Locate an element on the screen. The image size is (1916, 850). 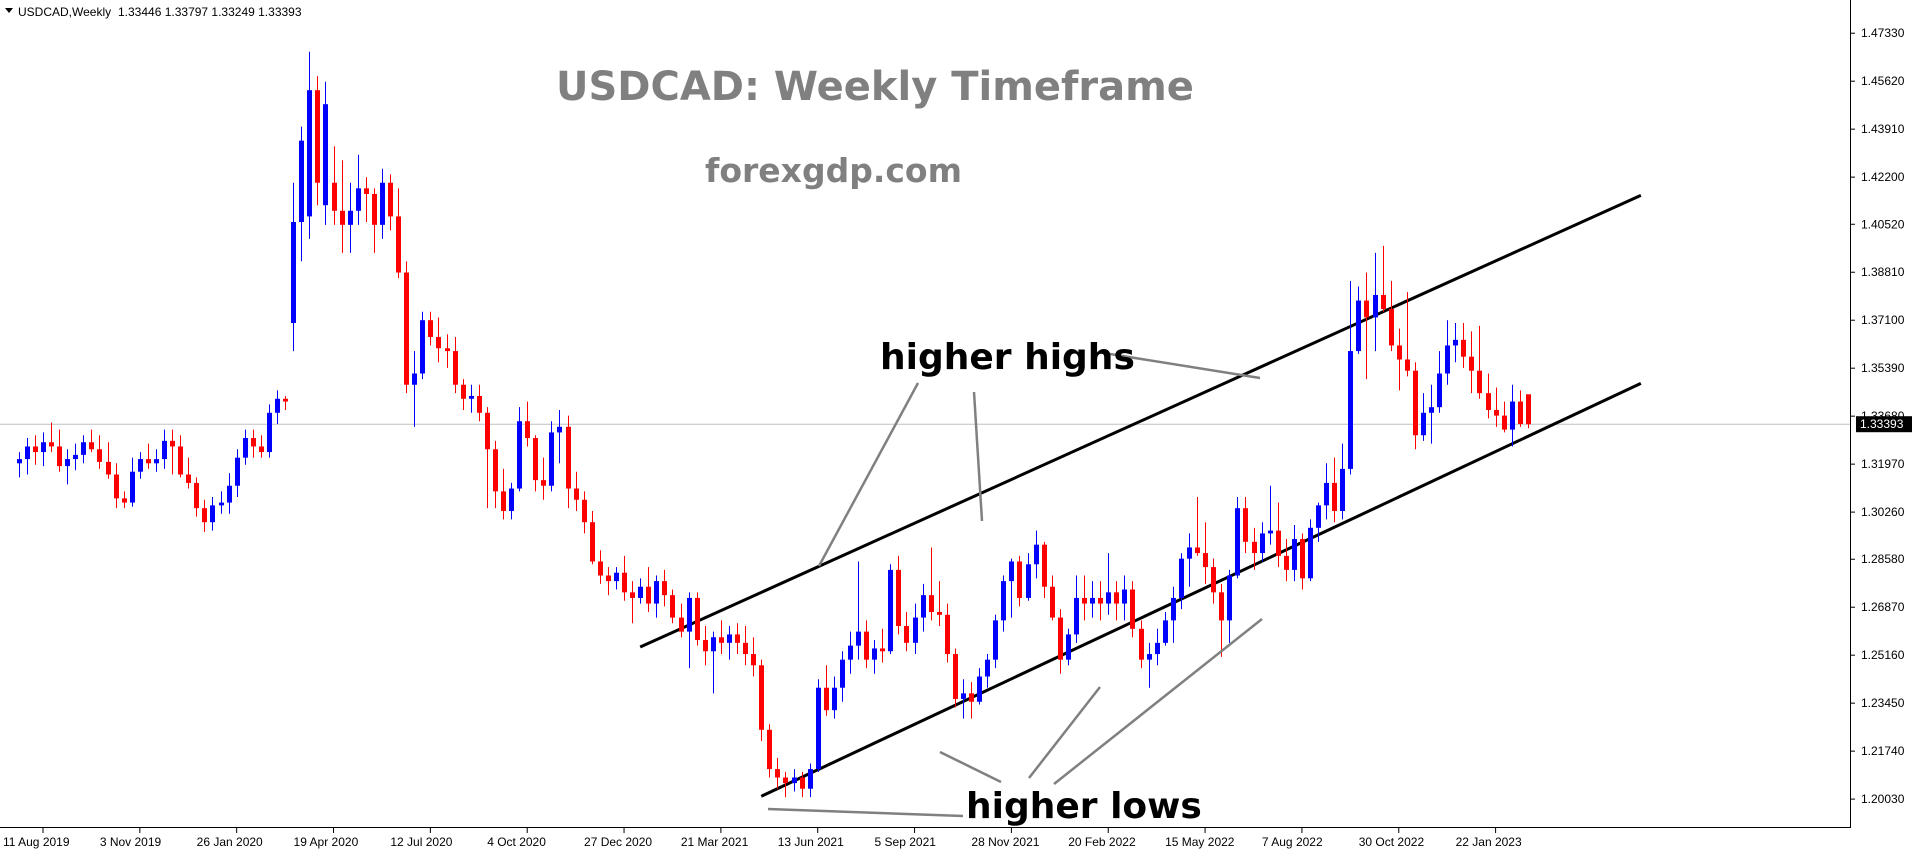
price-tick-label: 1.38810 is located at coordinates (1883, 272).